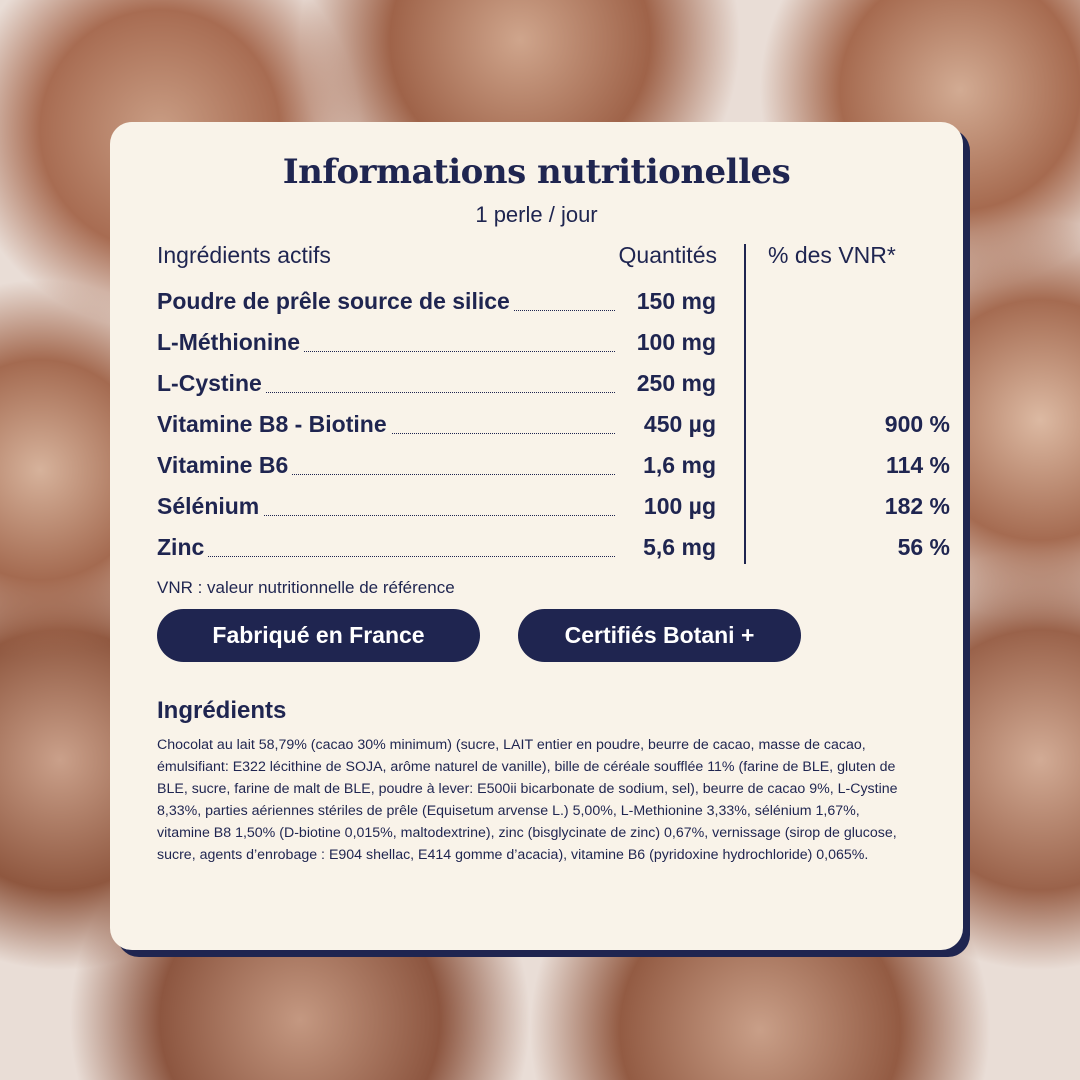 The height and width of the screenshot is (1080, 1080). What do you see at coordinates (536, 214) in the screenshot?
I see `dosage-subtitle: 1 perle / jour` at bounding box center [536, 214].